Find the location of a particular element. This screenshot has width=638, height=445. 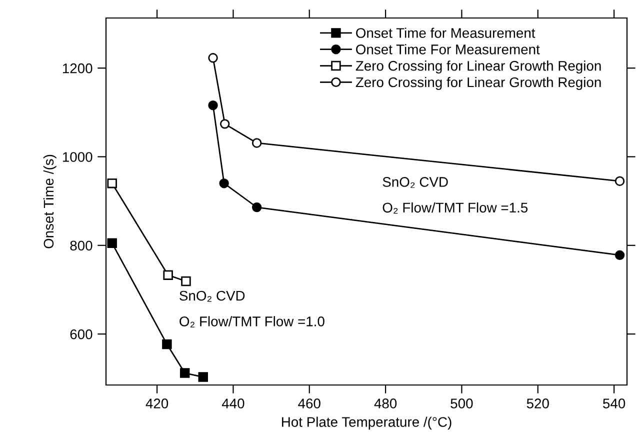

x-tick-label: 480 is located at coordinates (385, 403).